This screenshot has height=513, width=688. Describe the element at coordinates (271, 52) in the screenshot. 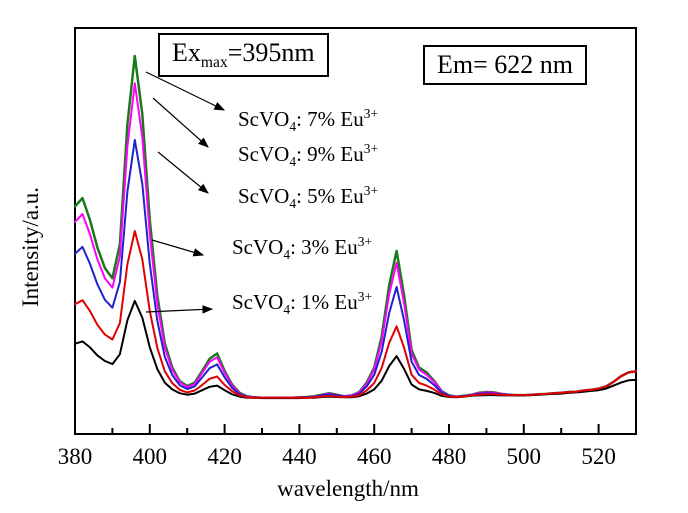

I see `ex-label-value: =395nm` at that location.